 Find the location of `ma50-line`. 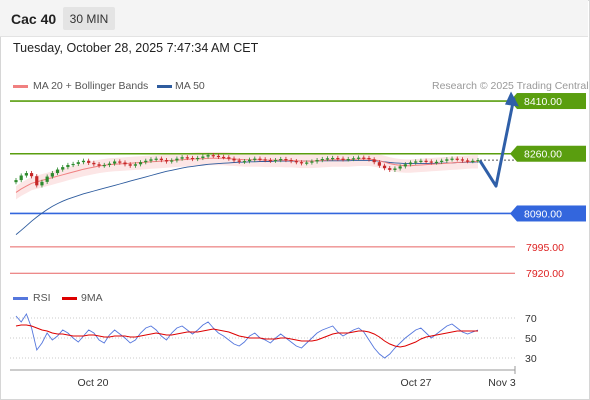

ma50-line is located at coordinates (247, 197).